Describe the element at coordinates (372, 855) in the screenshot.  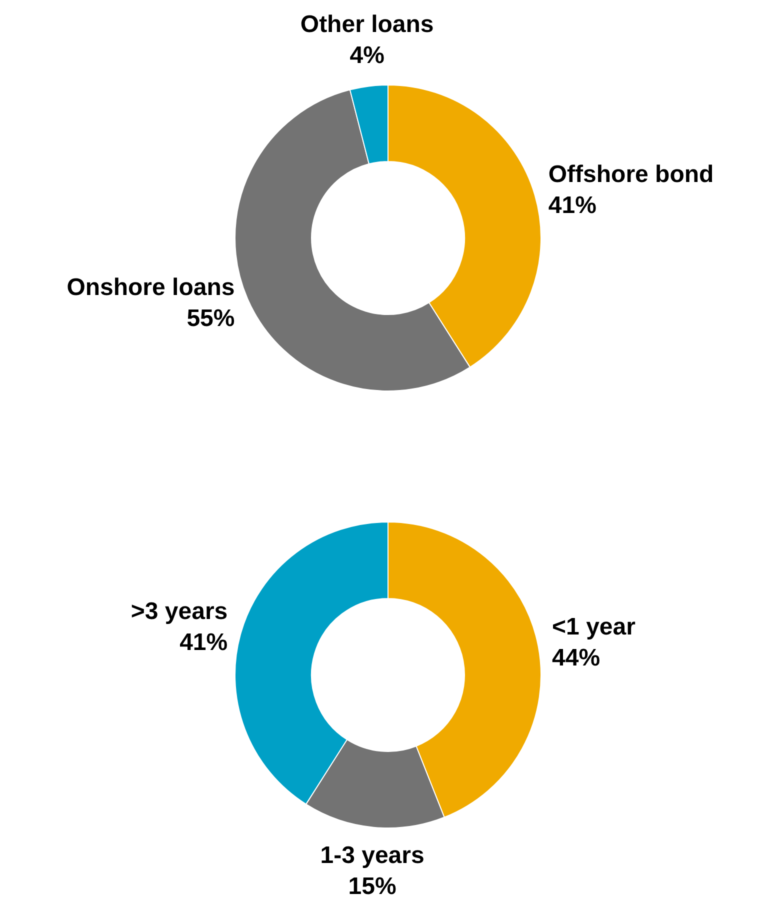
I see `slice-label: 1-3 years` at that location.